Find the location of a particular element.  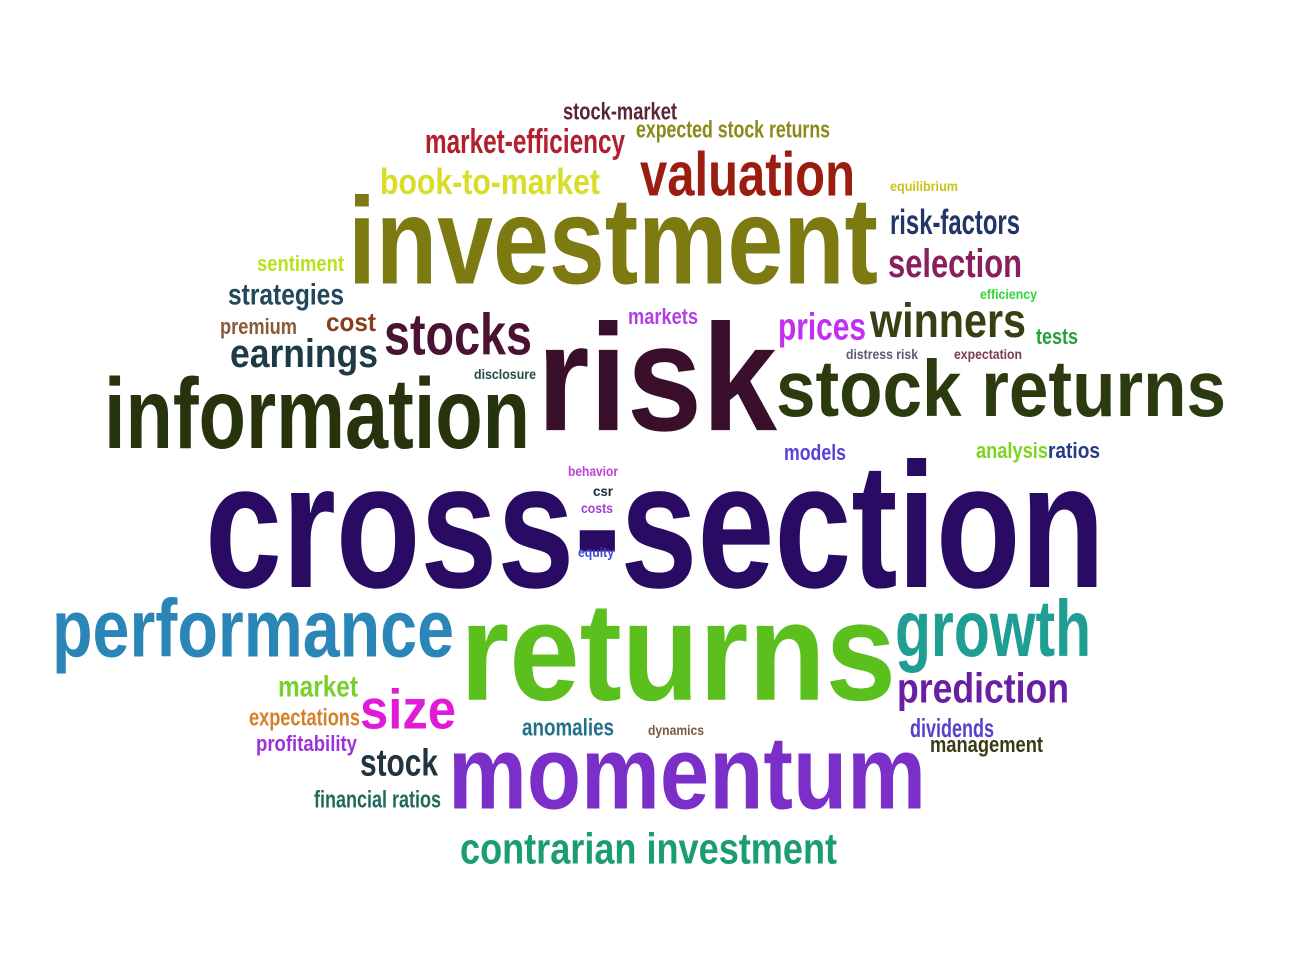

word-costs: costs is located at coordinates (597, 508).